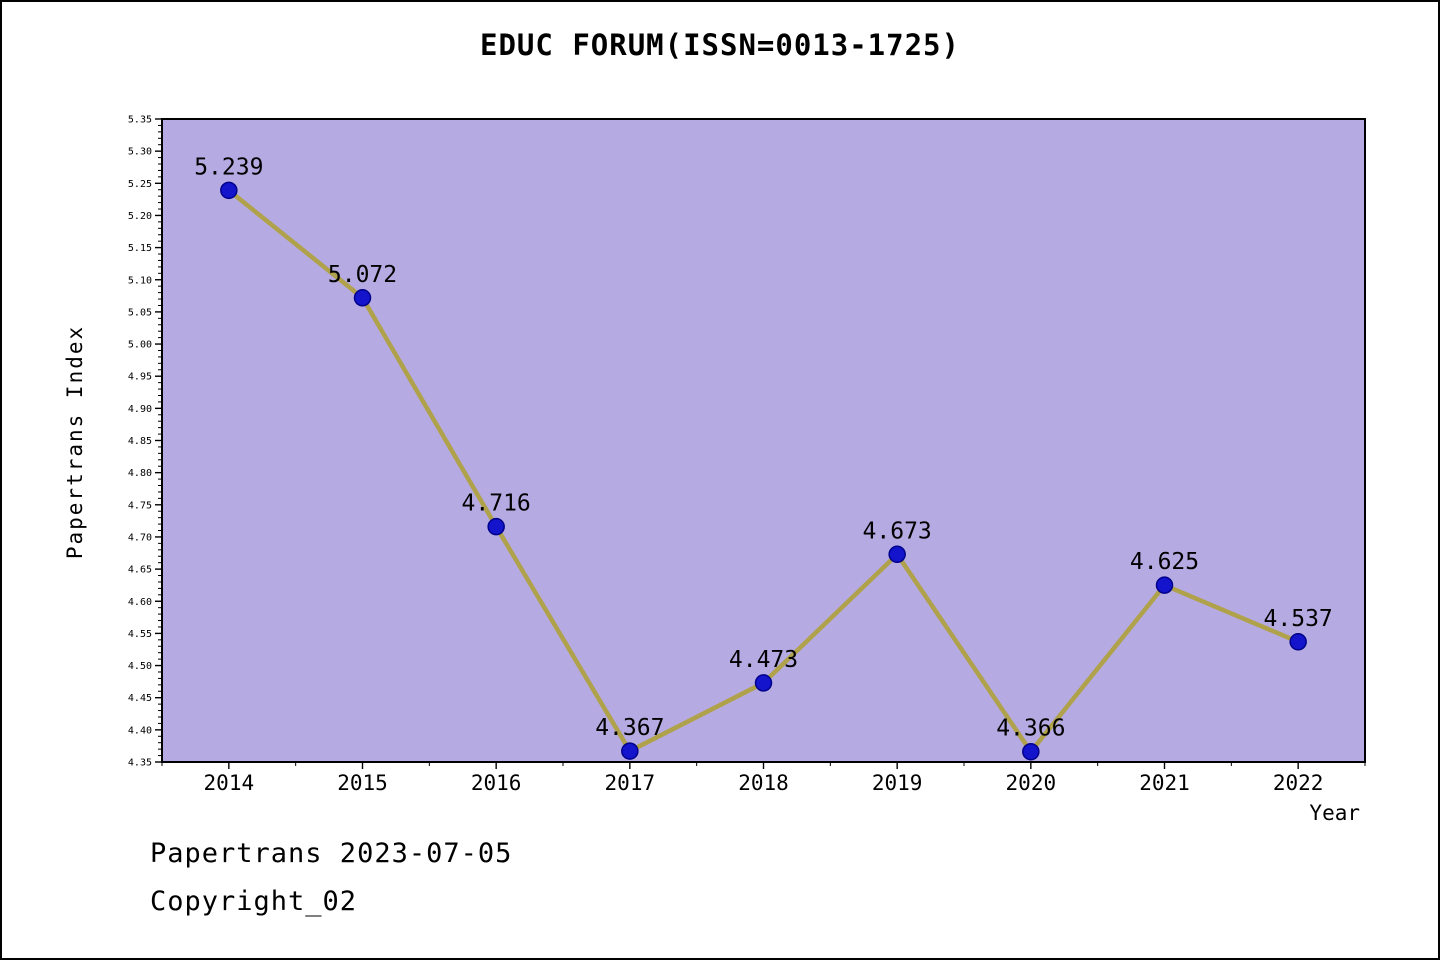 This screenshot has height=960, width=1440. I want to click on y-tick-label: 5.00, so click(140, 345).